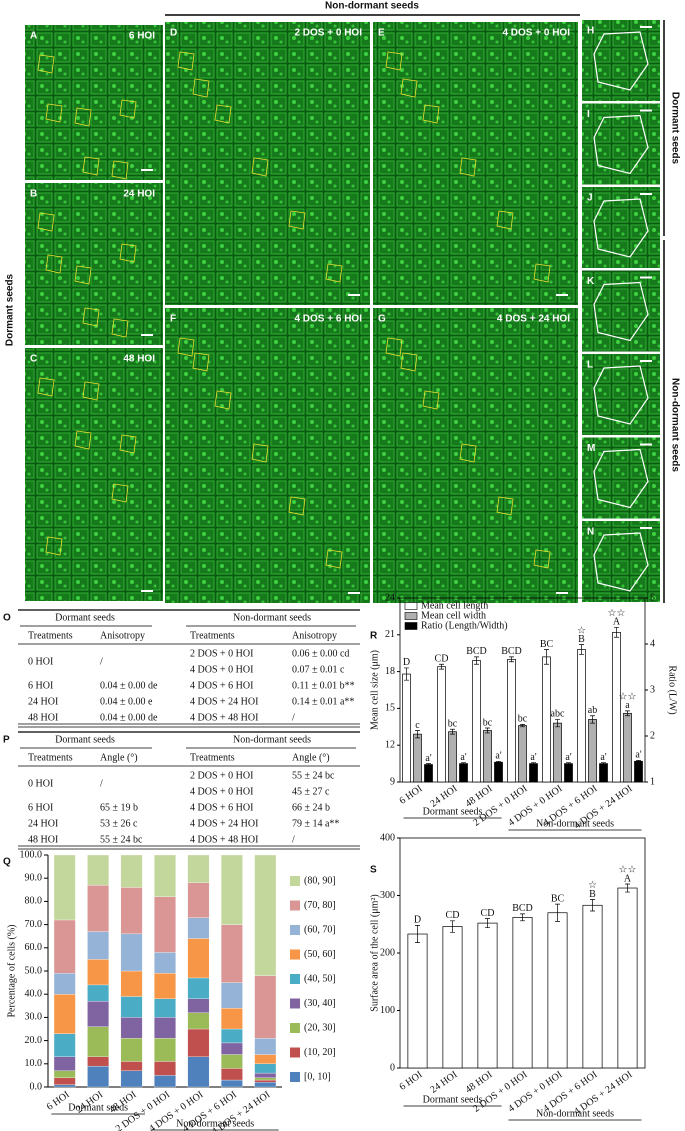  Describe the element at coordinates (627, 705) in the screenshot. I see `significance-letter: a` at that location.